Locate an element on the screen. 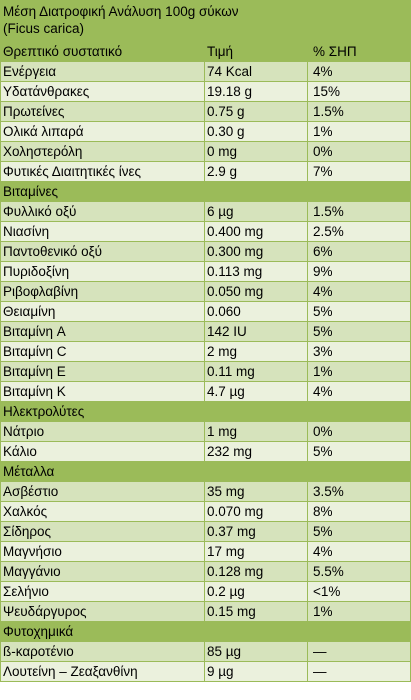 The width and height of the screenshot is (411, 700). header-nutrient: Θρεπτικό συστατικό is located at coordinates (102, 51).